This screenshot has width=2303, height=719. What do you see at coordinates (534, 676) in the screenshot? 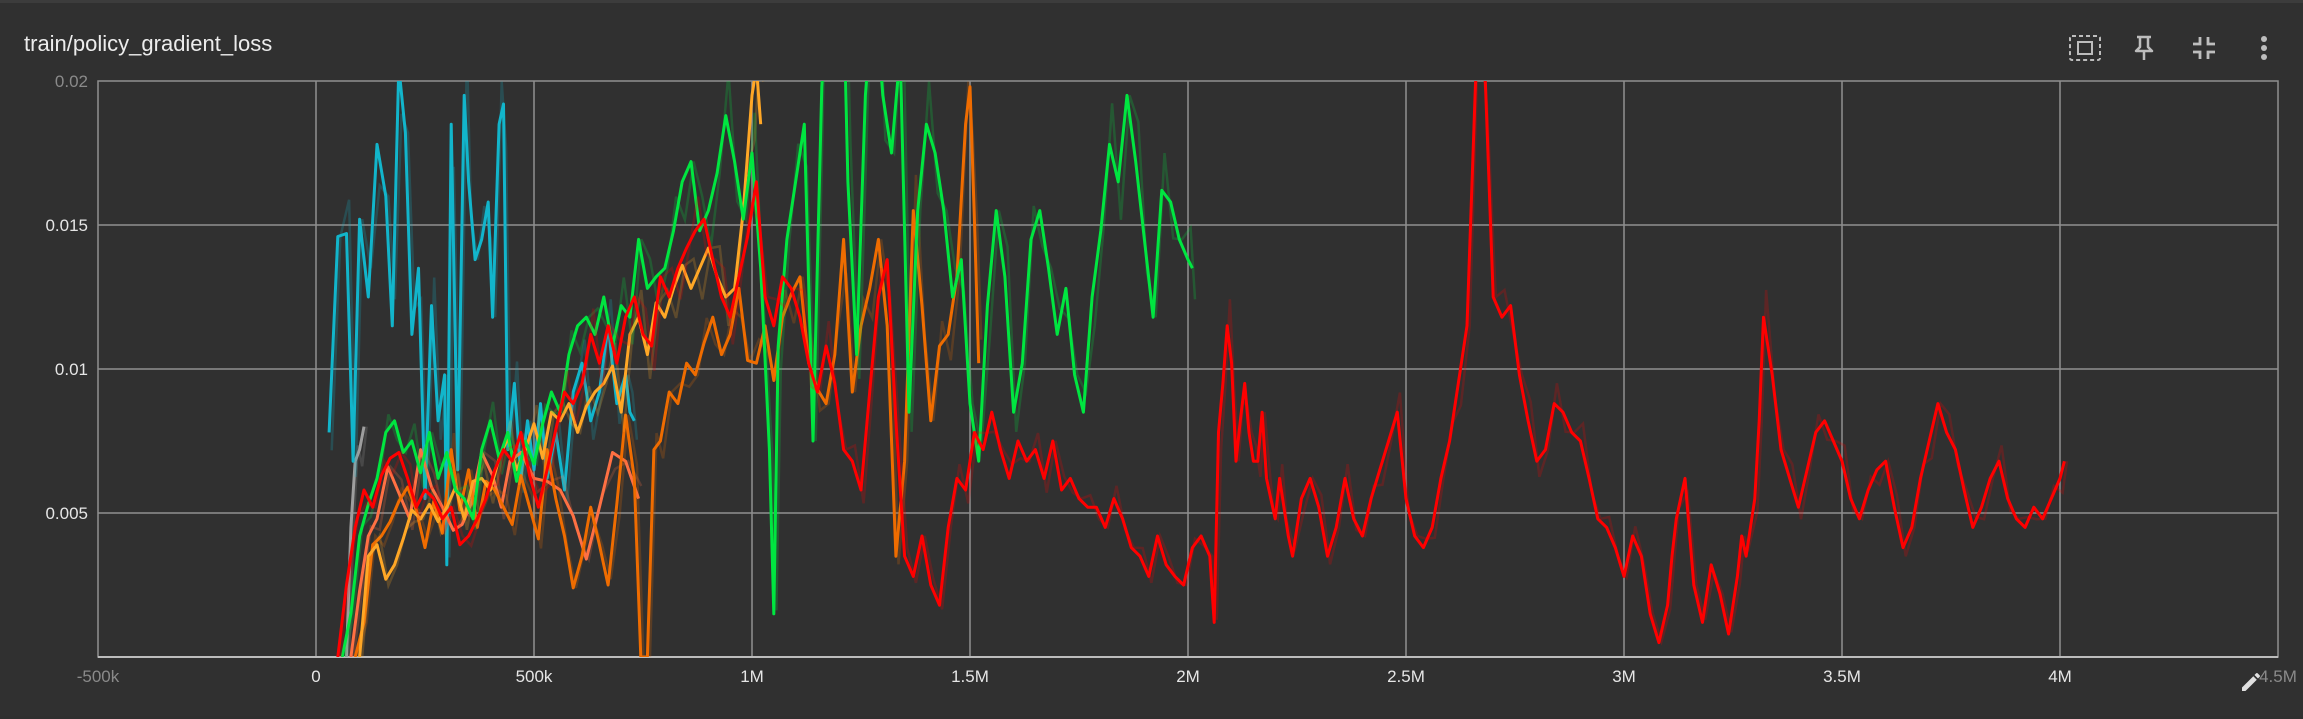
I see `x-tick-label: 500k` at bounding box center [534, 676].